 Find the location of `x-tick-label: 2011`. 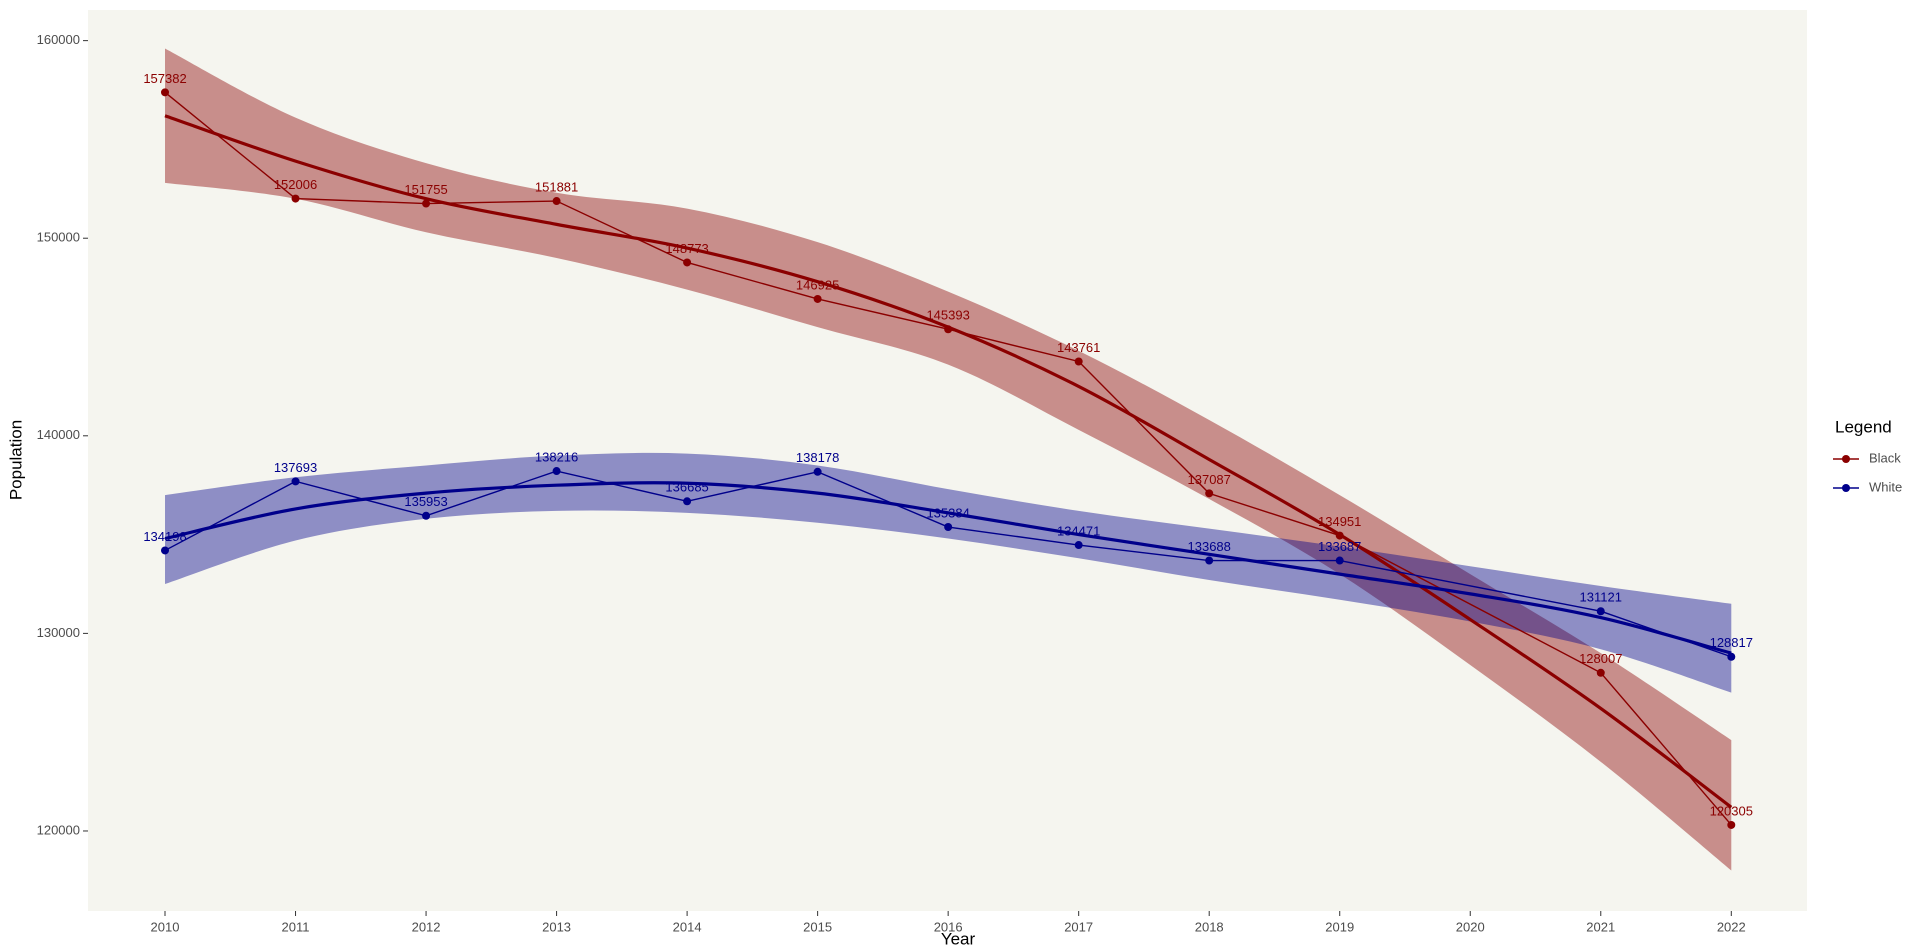

x-tick-label: 2011 is located at coordinates (296, 926).